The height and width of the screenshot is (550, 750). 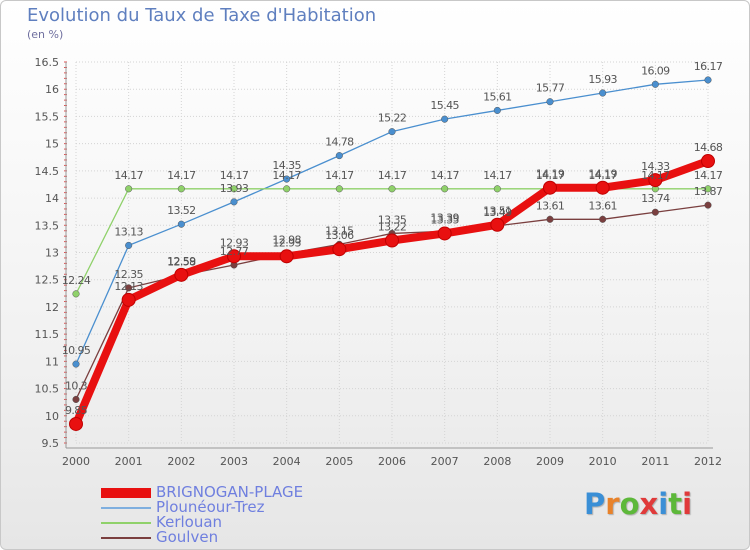 What do you see at coordinates (189, 522) in the screenshot?
I see `legend-label: Kerlouan` at bounding box center [189, 522].